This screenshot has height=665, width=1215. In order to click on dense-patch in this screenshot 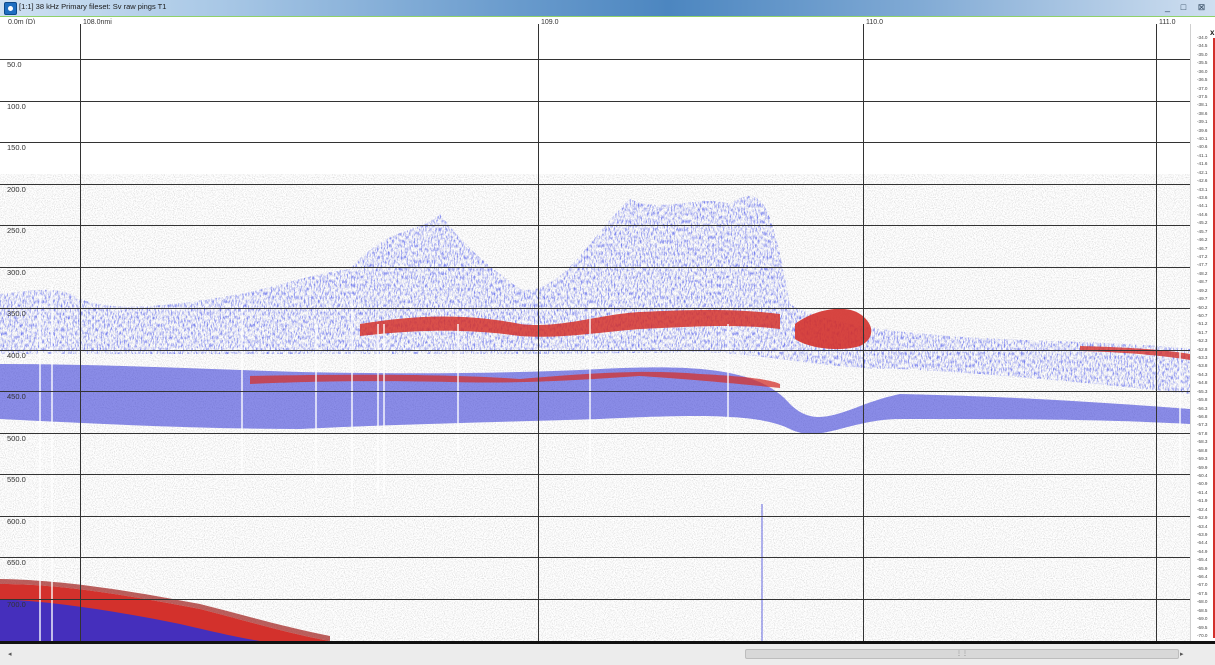, I will do `click(833, 329)`.